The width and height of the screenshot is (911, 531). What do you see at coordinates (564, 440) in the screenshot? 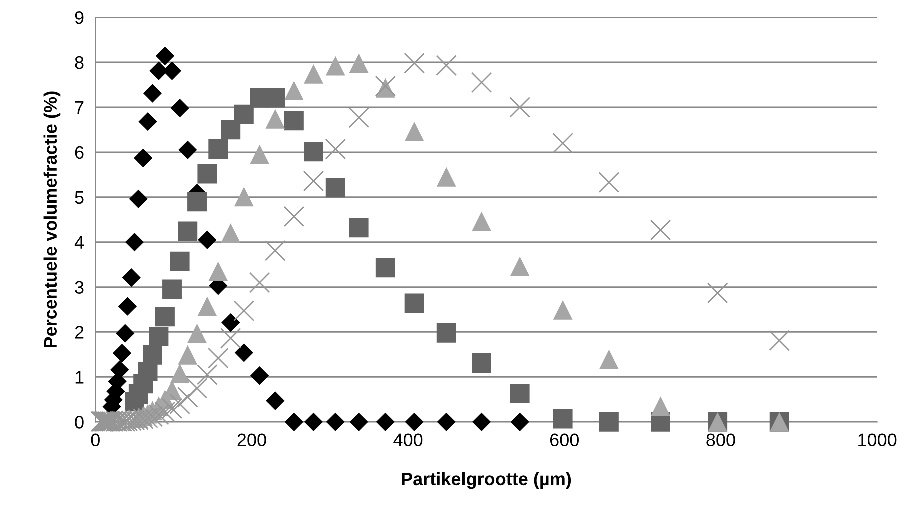
I see `x-tick-label: 600` at bounding box center [564, 440].